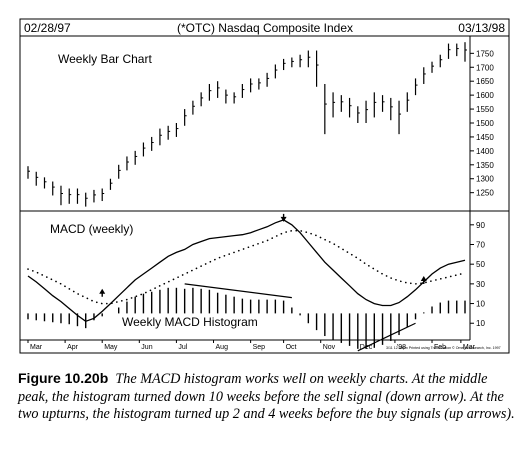  What do you see at coordinates (485, 123) in the screenshot?
I see `price-tick-label: 1500` at bounding box center [485, 123].